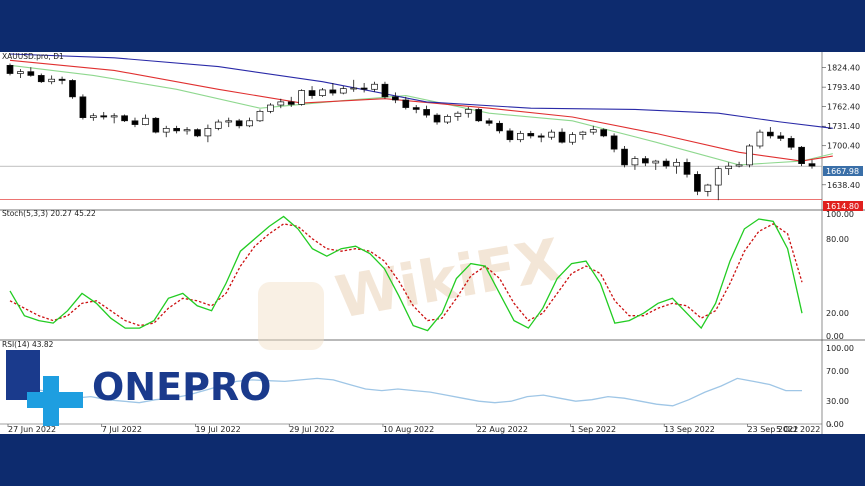  I want to click on low-price-tag, so click(843, 206).